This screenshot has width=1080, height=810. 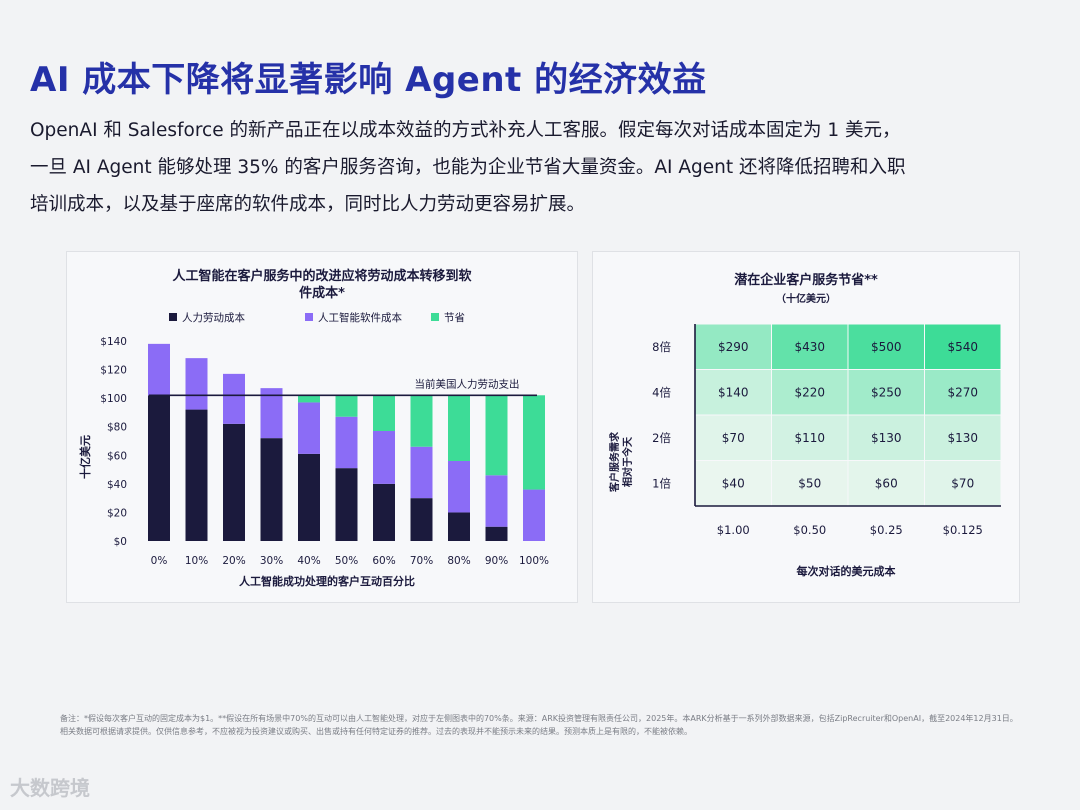 I want to click on y-tick-label: $40, so click(x=117, y=485).